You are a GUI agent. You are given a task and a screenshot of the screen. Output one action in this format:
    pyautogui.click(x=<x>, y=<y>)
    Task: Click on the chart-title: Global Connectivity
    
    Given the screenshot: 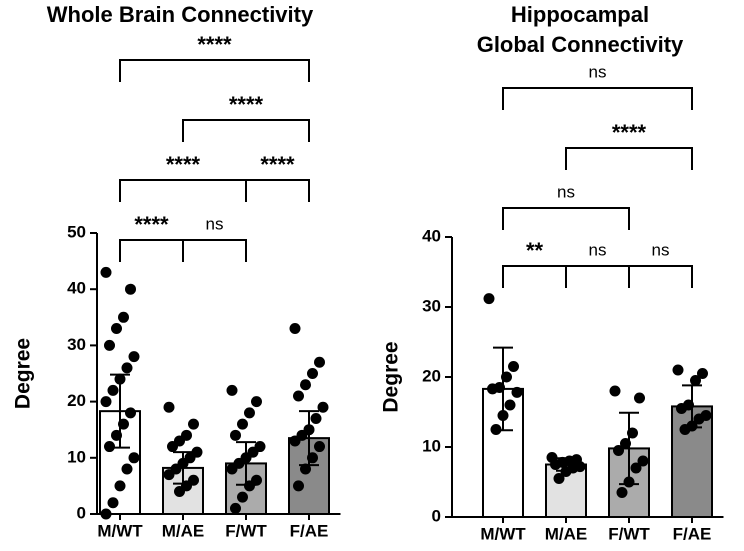 What is the action you would take?
    pyautogui.click(x=580, y=44)
    